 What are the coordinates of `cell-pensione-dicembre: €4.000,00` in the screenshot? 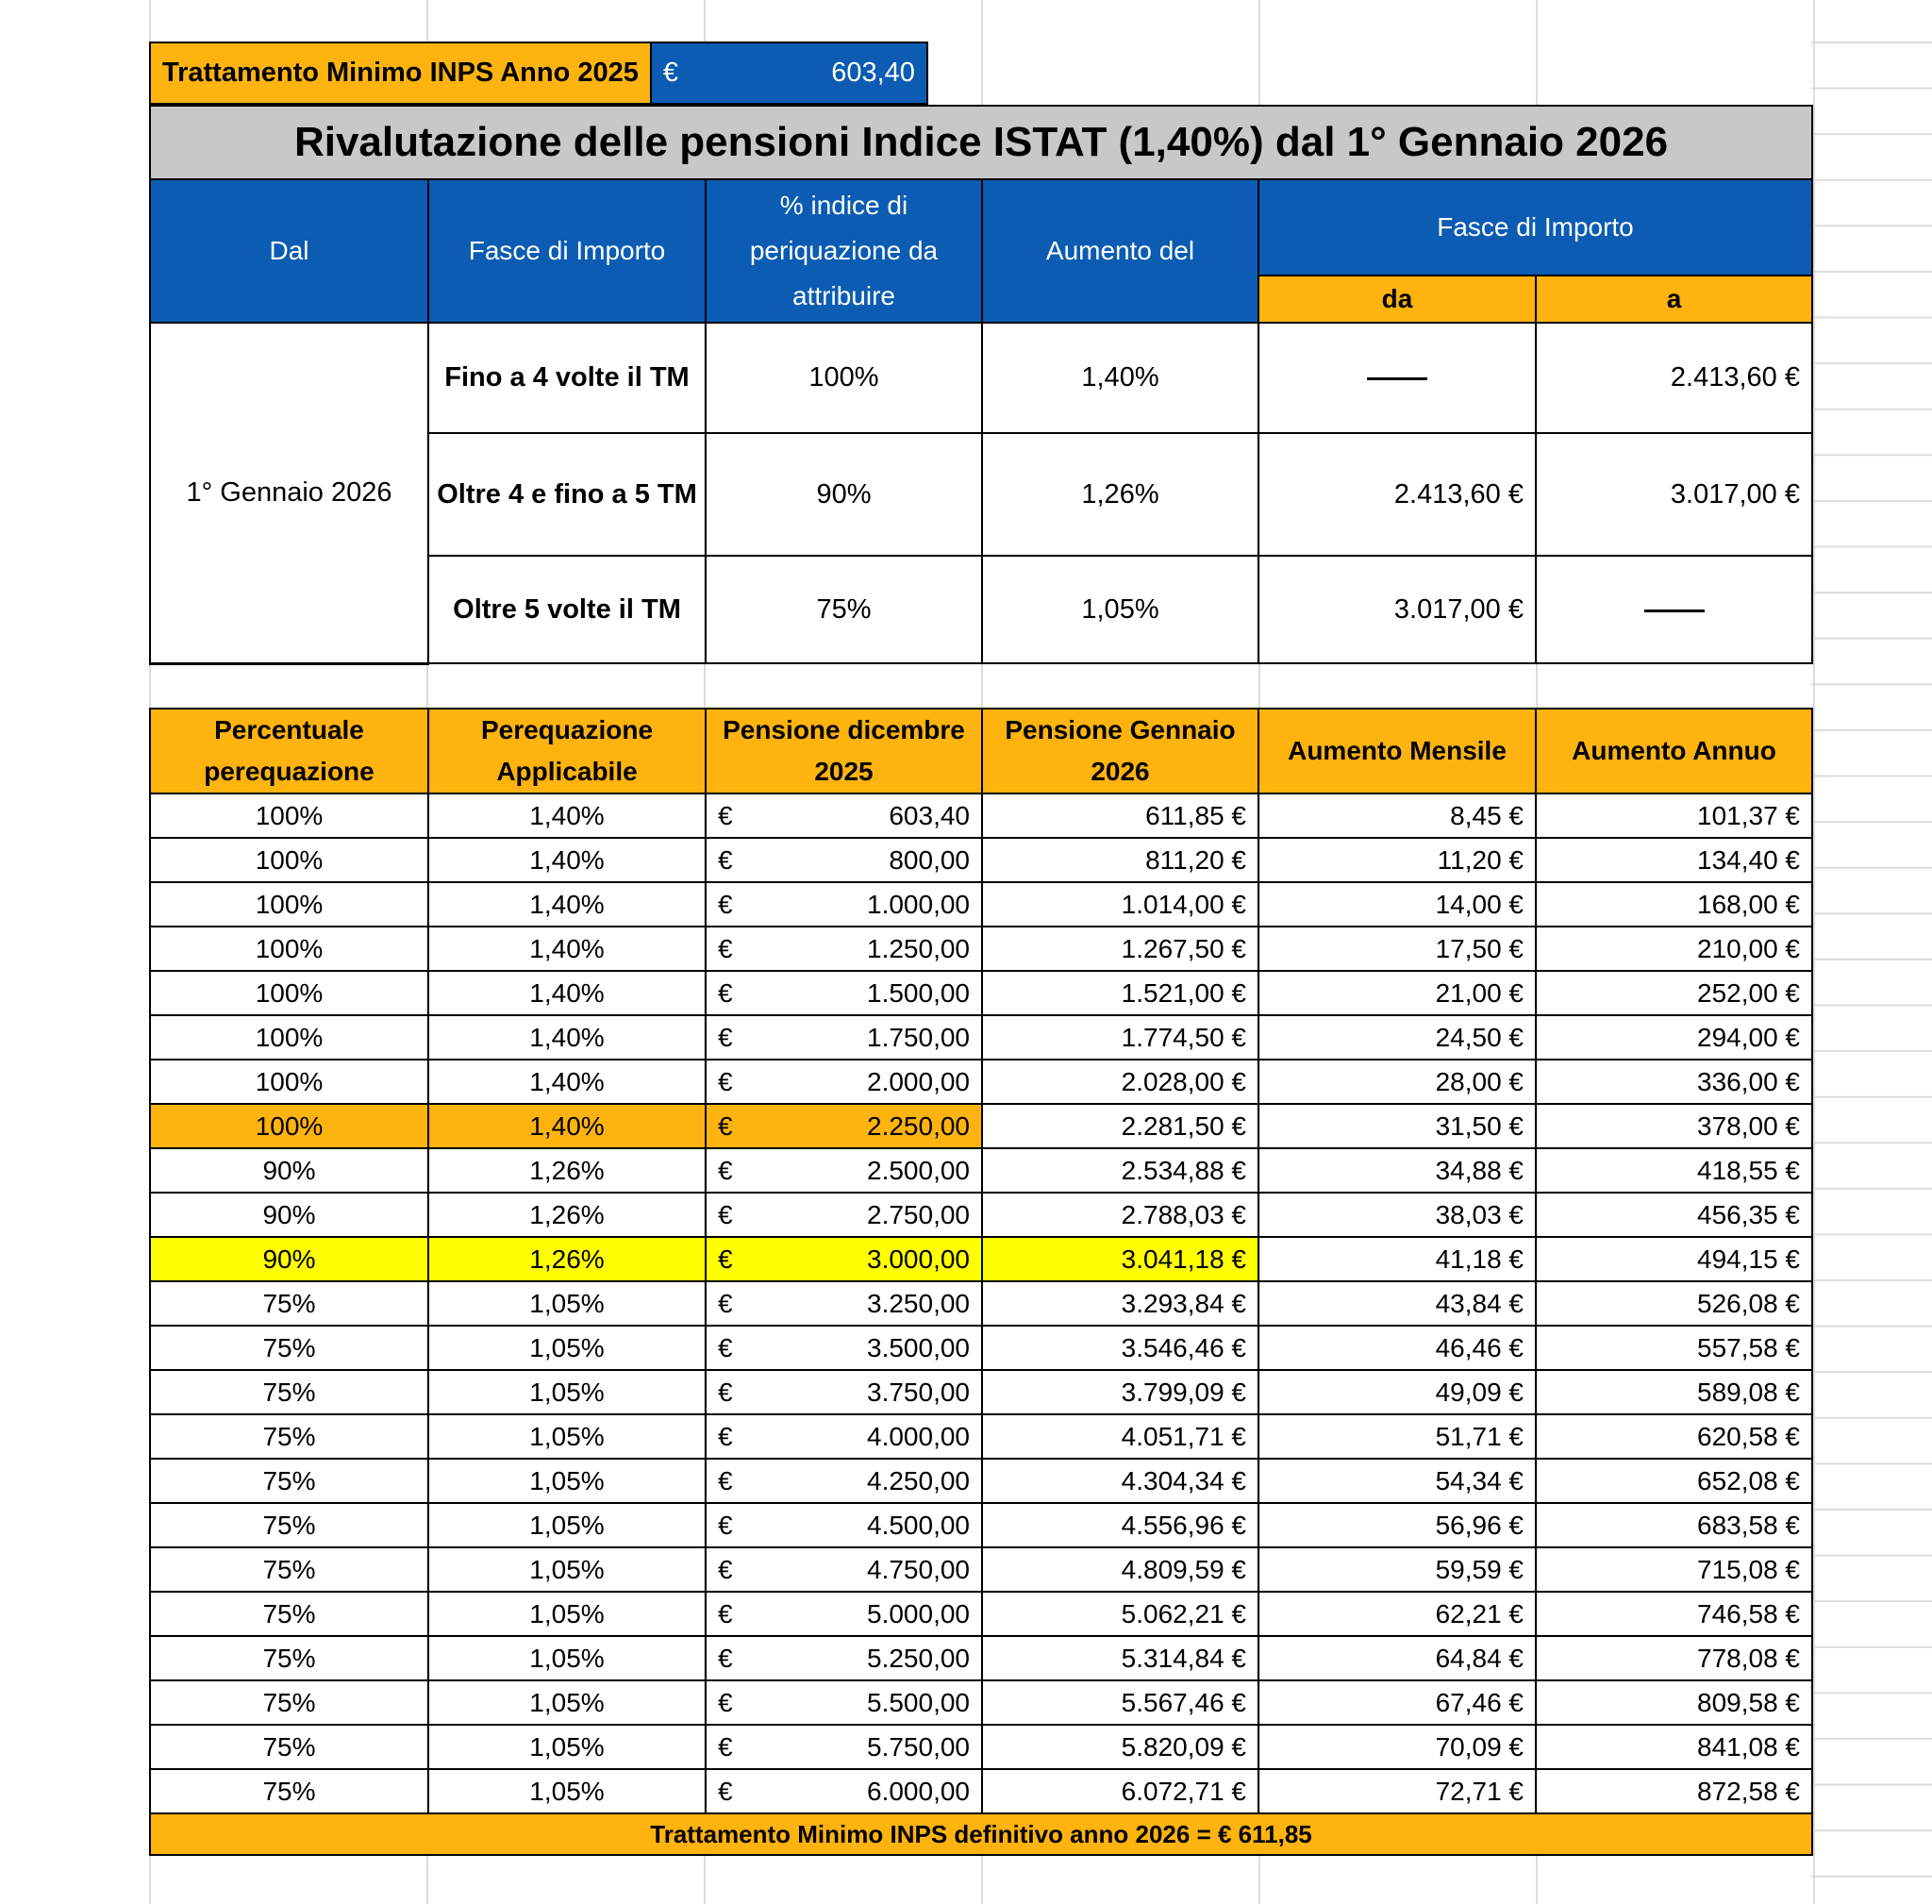 It's located at (844, 1437).